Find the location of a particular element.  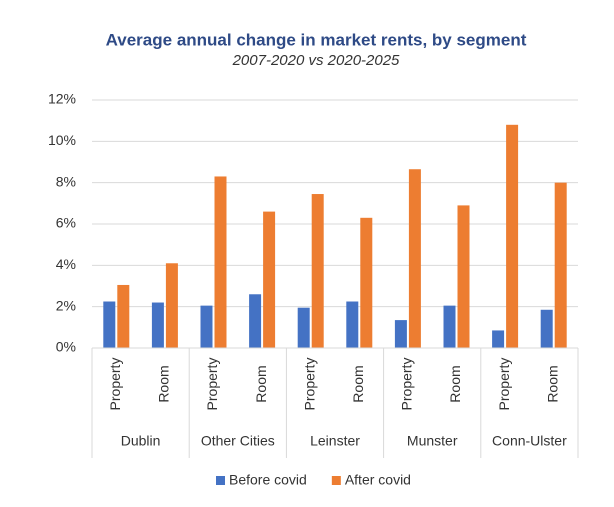

group-label: Other Cities is located at coordinates (238, 441).